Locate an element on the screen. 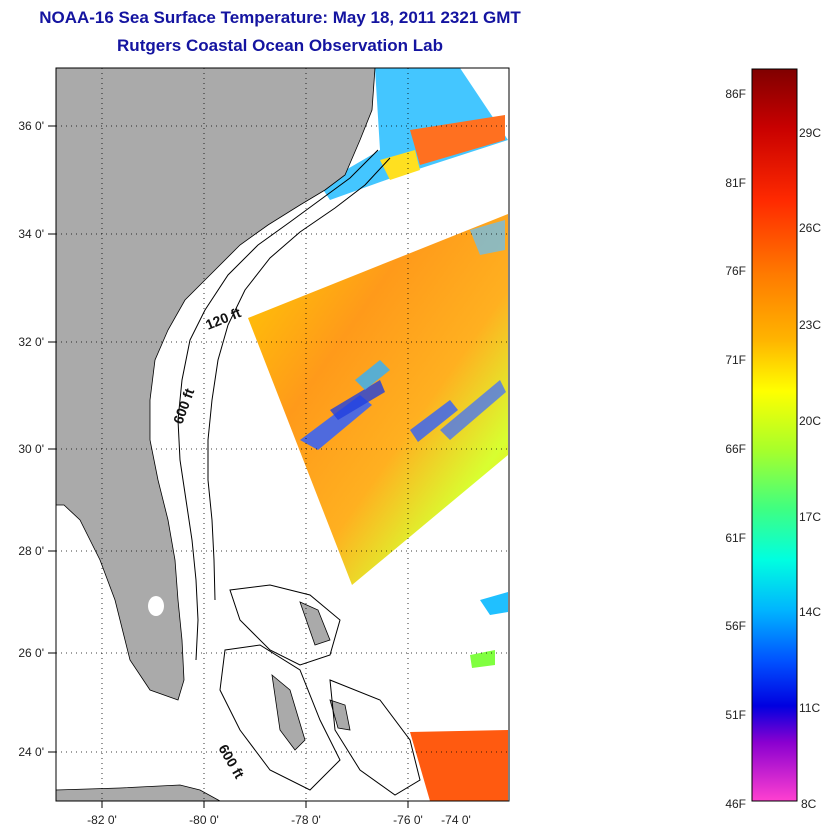 Image resolution: width=825 pixels, height=832 pixels. lat-label: 28 0' is located at coordinates (31, 551).